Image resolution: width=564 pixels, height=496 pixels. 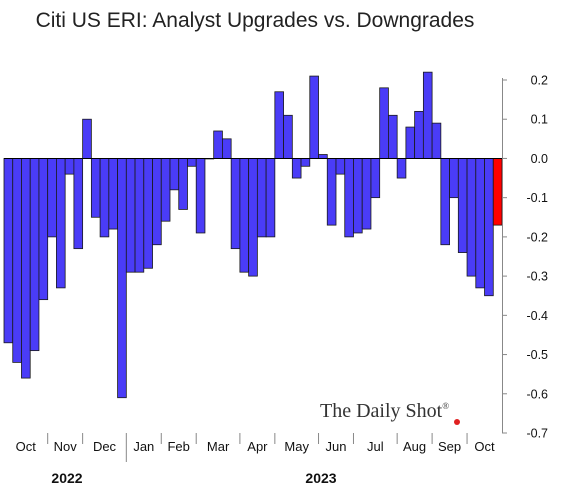 I want to click on month-label: Sep, so click(x=449, y=446).